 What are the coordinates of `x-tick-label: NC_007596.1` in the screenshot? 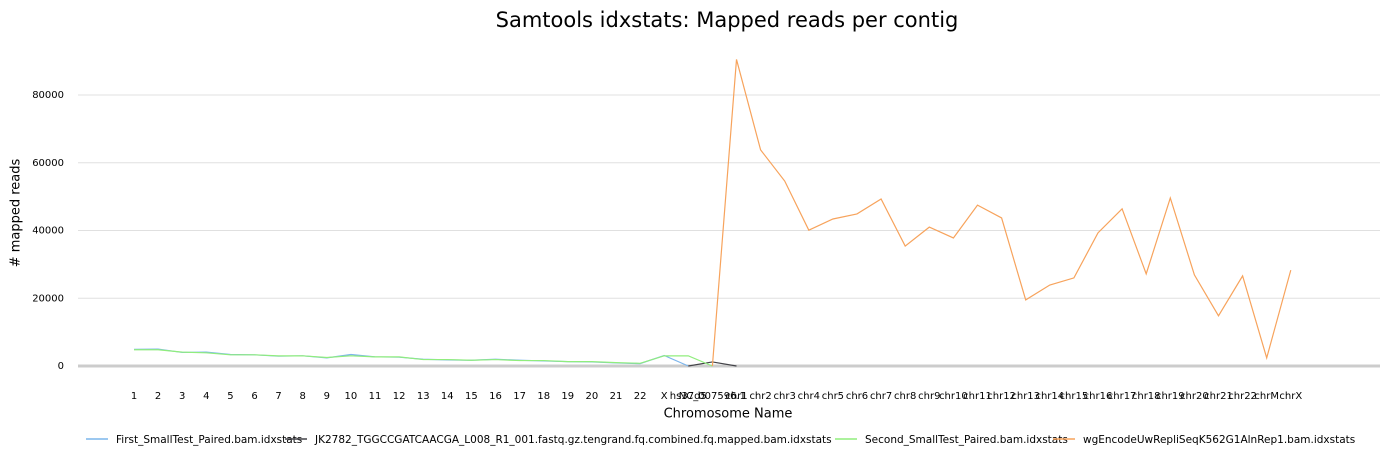 It's located at (712, 396).